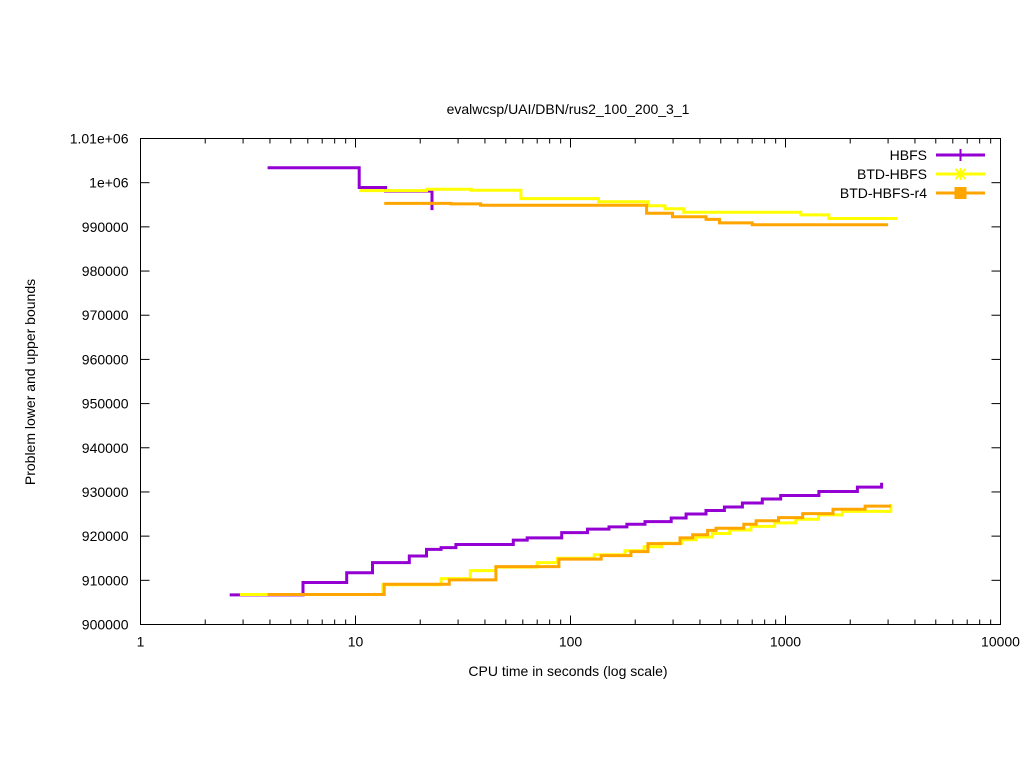  What do you see at coordinates (105, 492) in the screenshot?
I see `y-tick-label: 930000` at bounding box center [105, 492].